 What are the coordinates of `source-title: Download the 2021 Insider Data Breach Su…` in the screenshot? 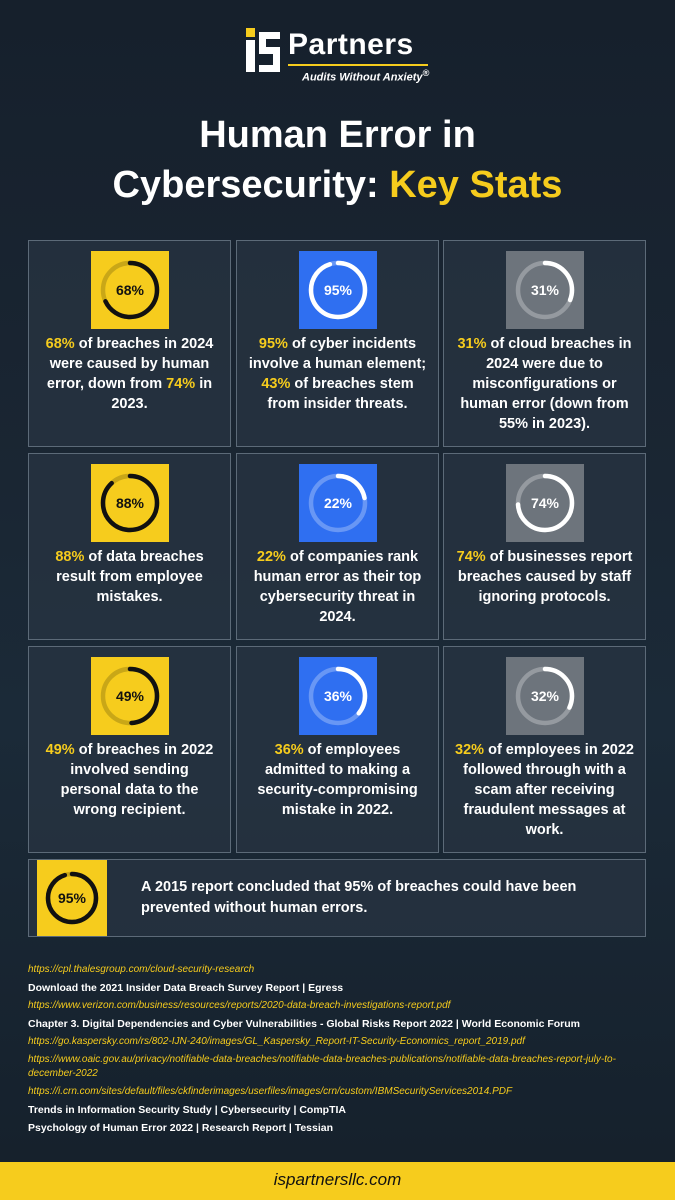 It's located at (186, 988).